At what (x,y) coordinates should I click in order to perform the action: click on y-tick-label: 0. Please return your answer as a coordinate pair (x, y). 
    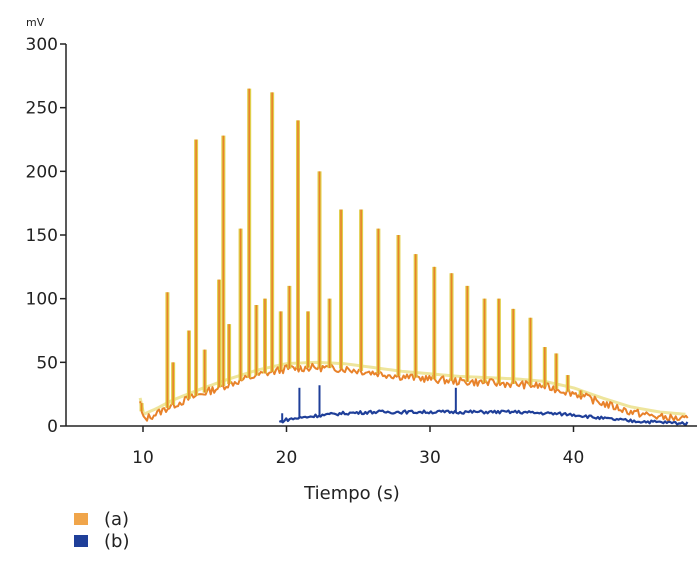
    Looking at the image, I should click on (52, 427).